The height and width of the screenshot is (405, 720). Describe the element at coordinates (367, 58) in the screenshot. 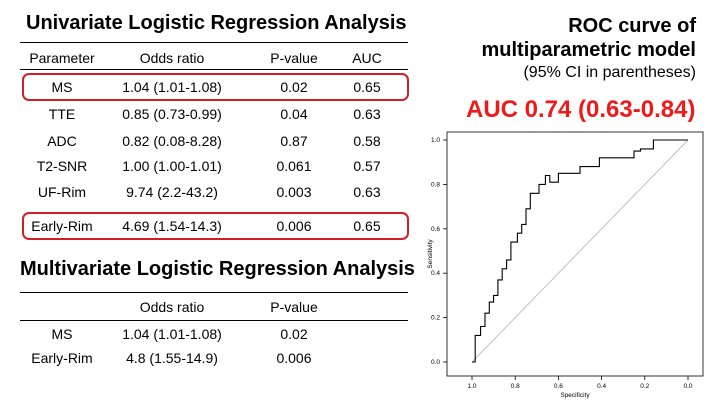

I see `univariate-header-cell: AUC` at that location.